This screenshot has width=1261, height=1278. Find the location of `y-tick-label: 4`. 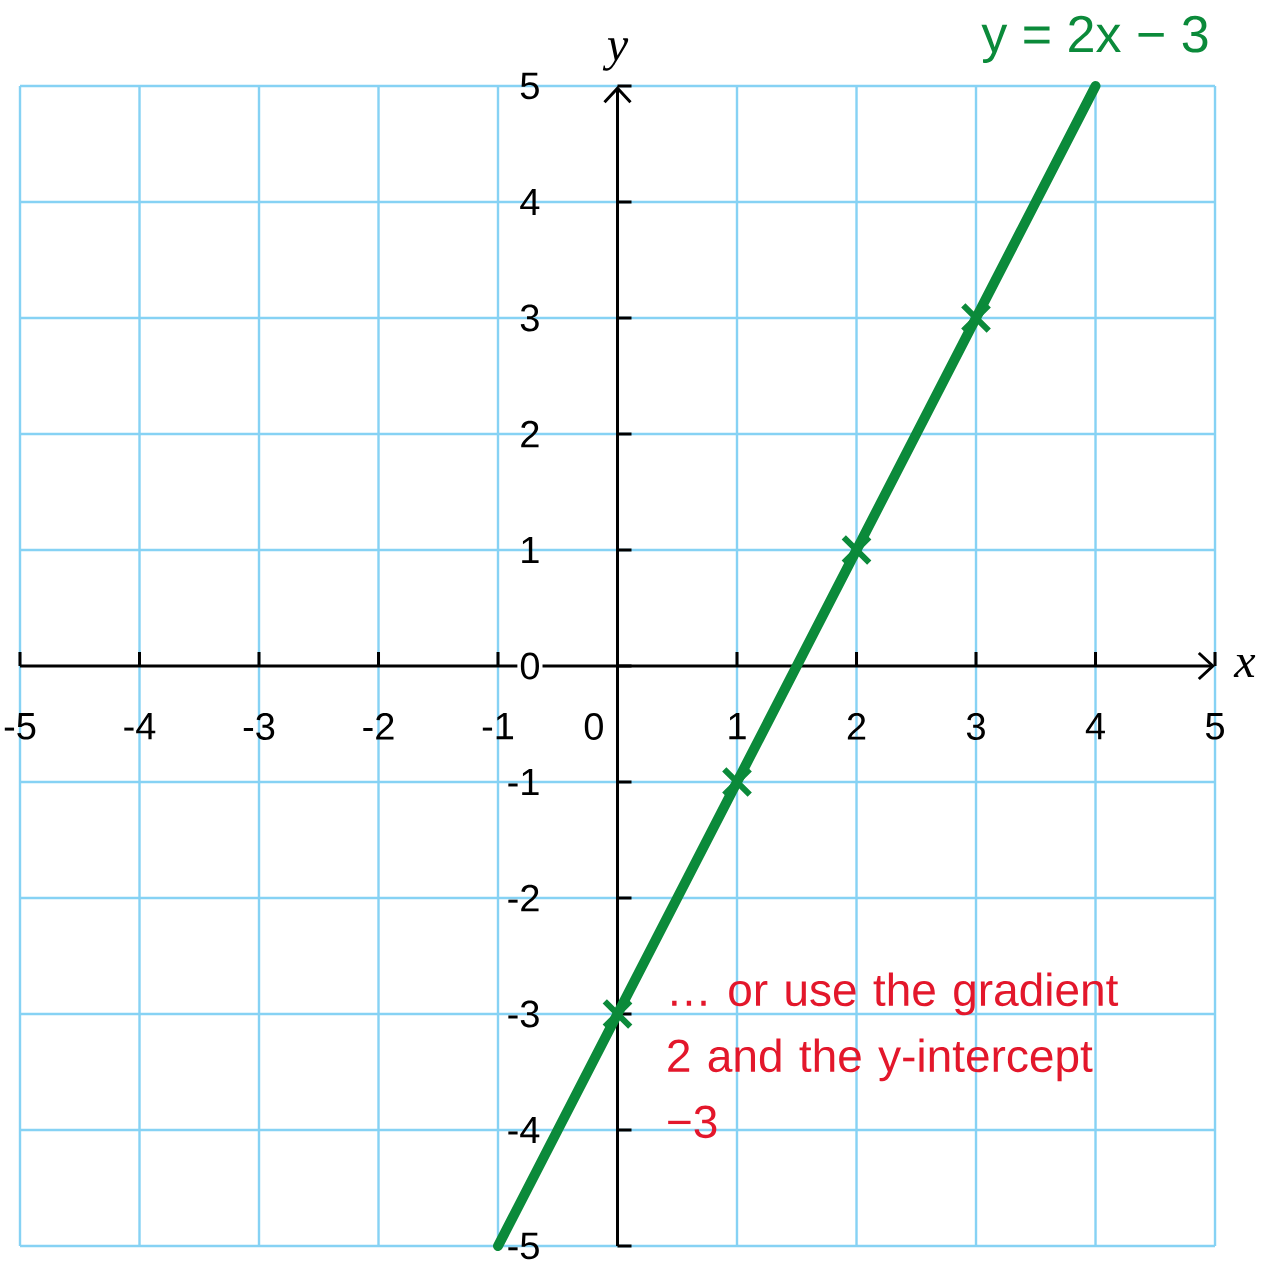

y-tick-label: 4 is located at coordinates (530, 202).